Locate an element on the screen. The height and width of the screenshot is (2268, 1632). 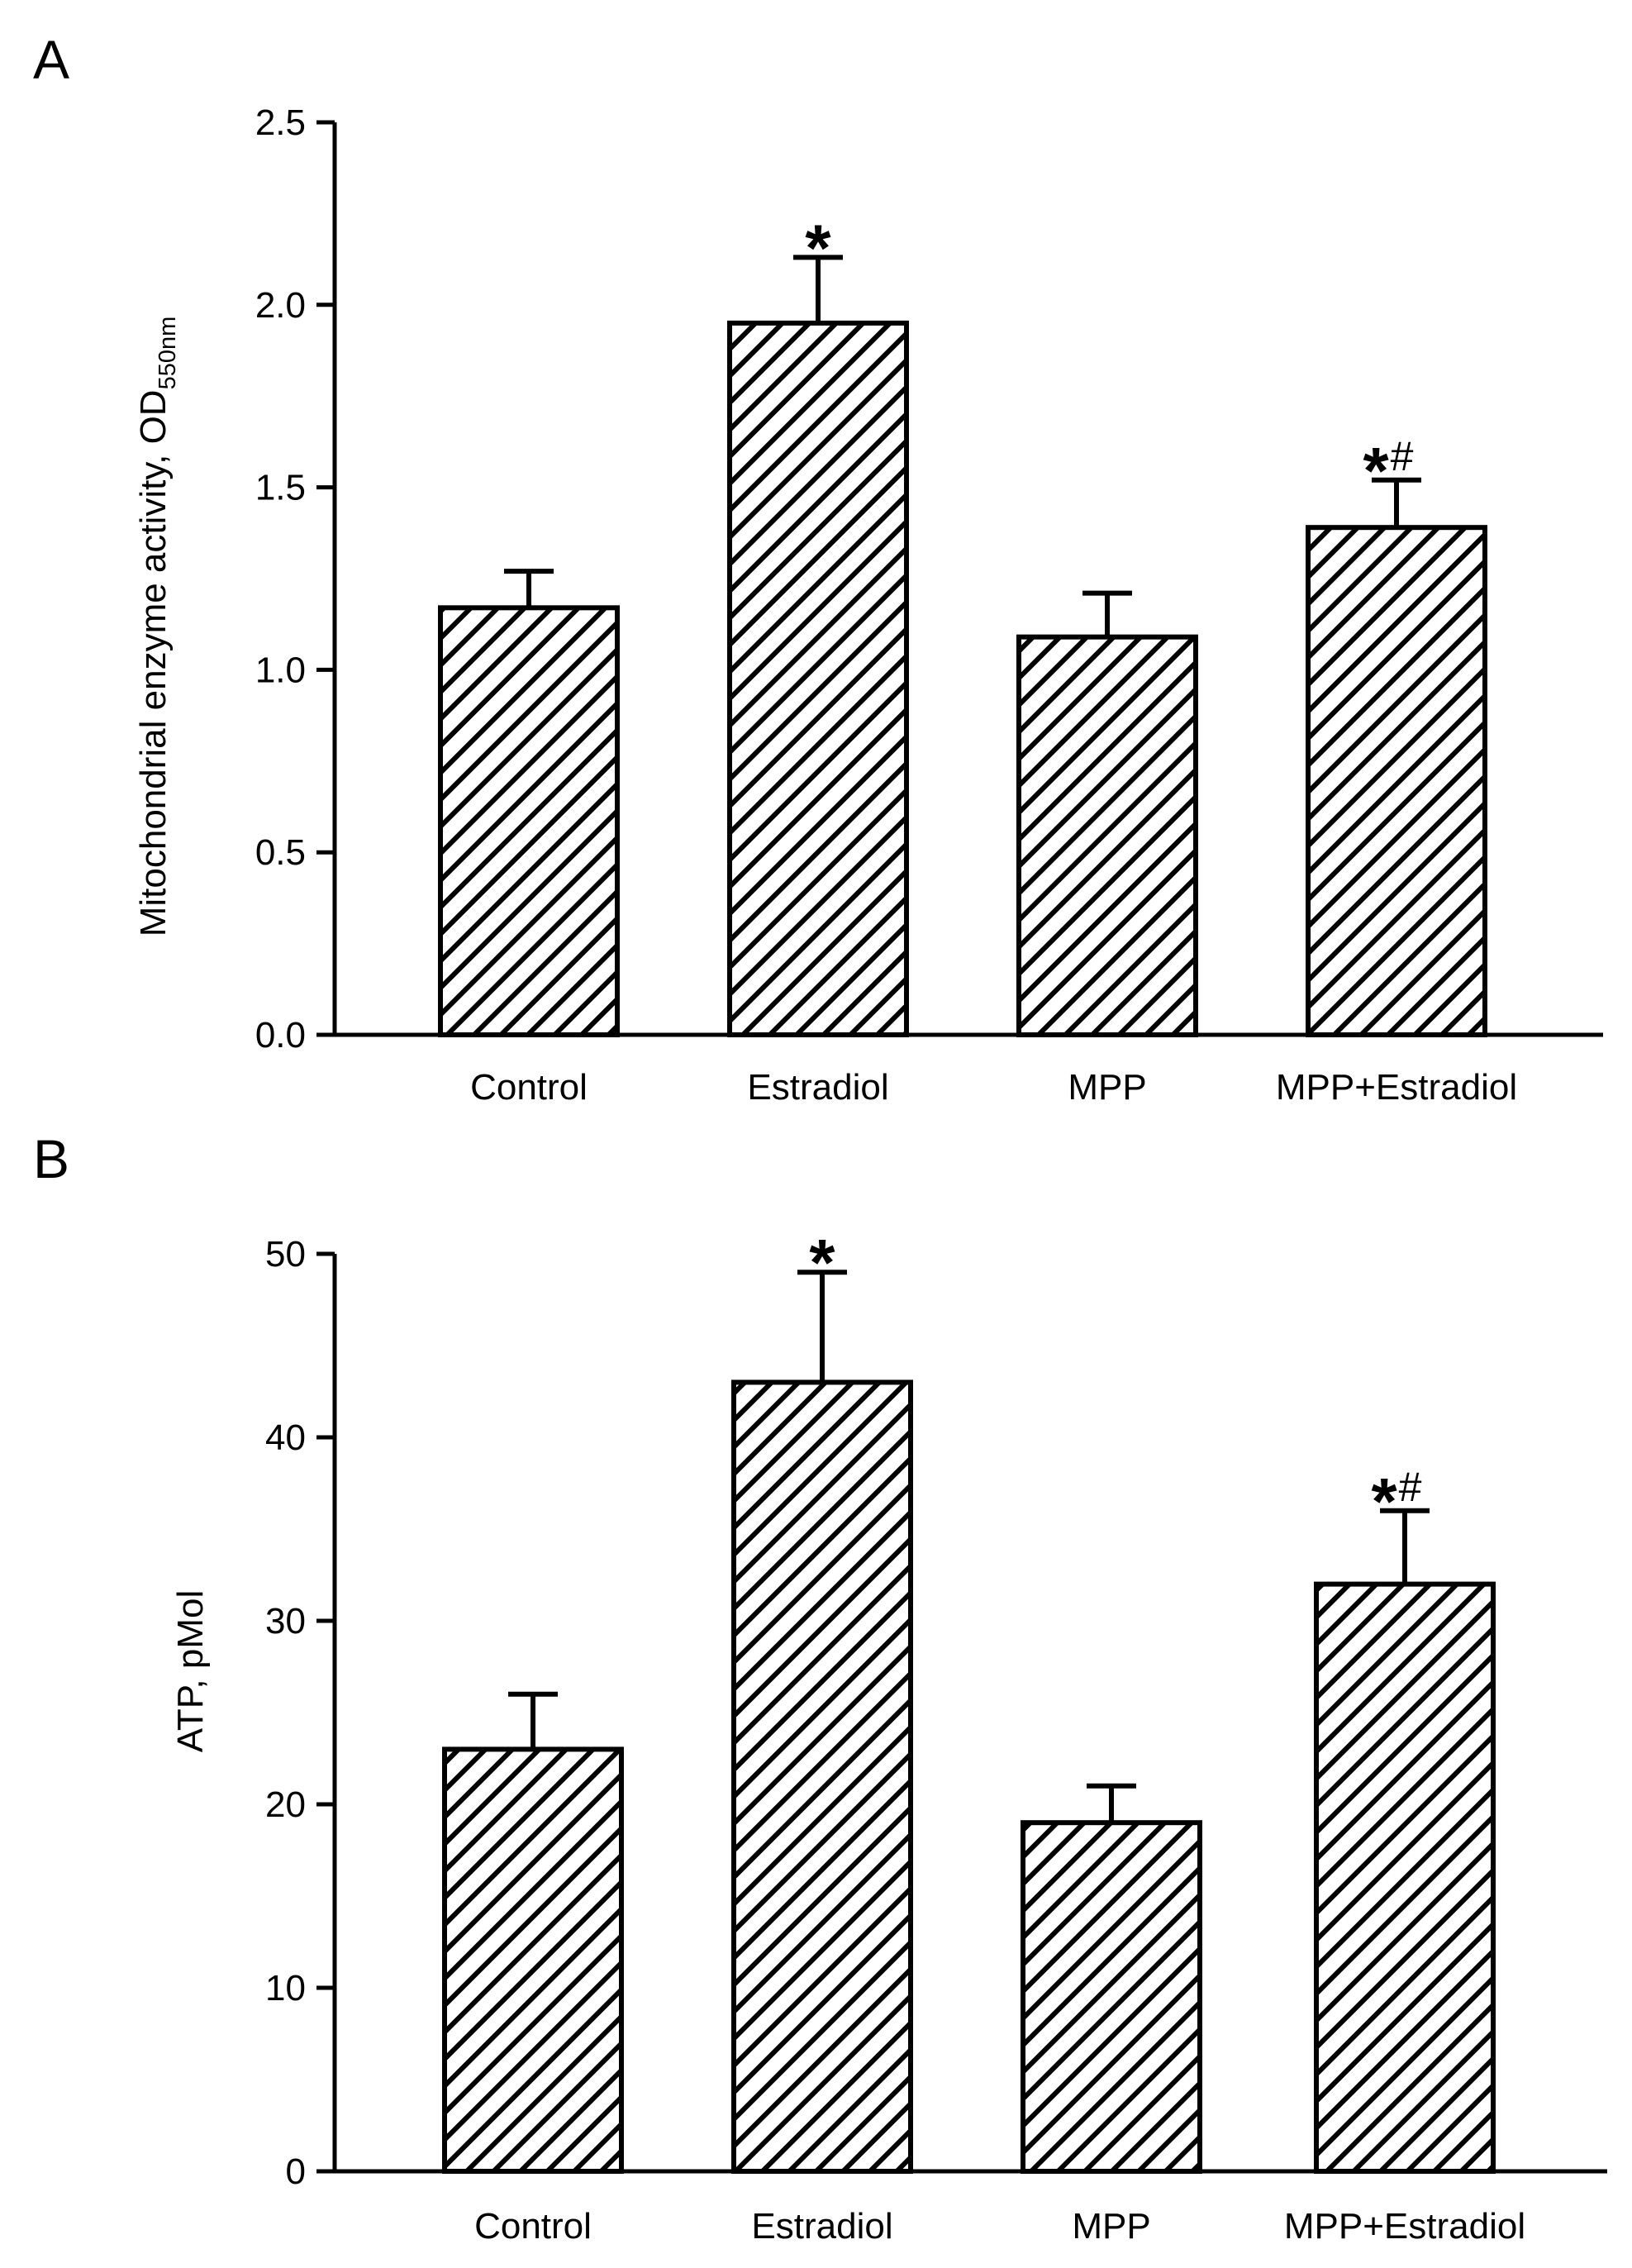
panel-b-y-axis-title-main: ATP, pMol is located at coordinates (190, 1671).